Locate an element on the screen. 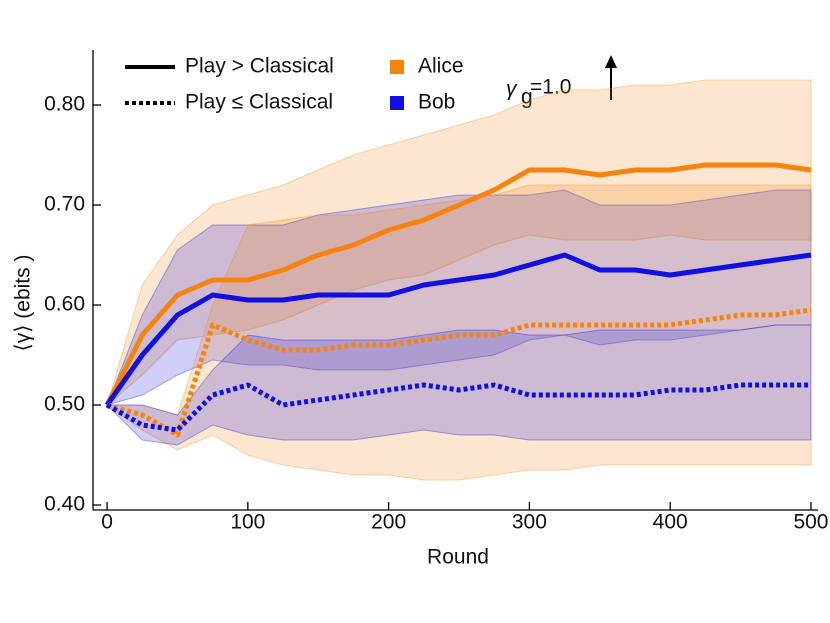 This screenshot has height=623, width=830. x-axis-label: Round is located at coordinates (458, 557).